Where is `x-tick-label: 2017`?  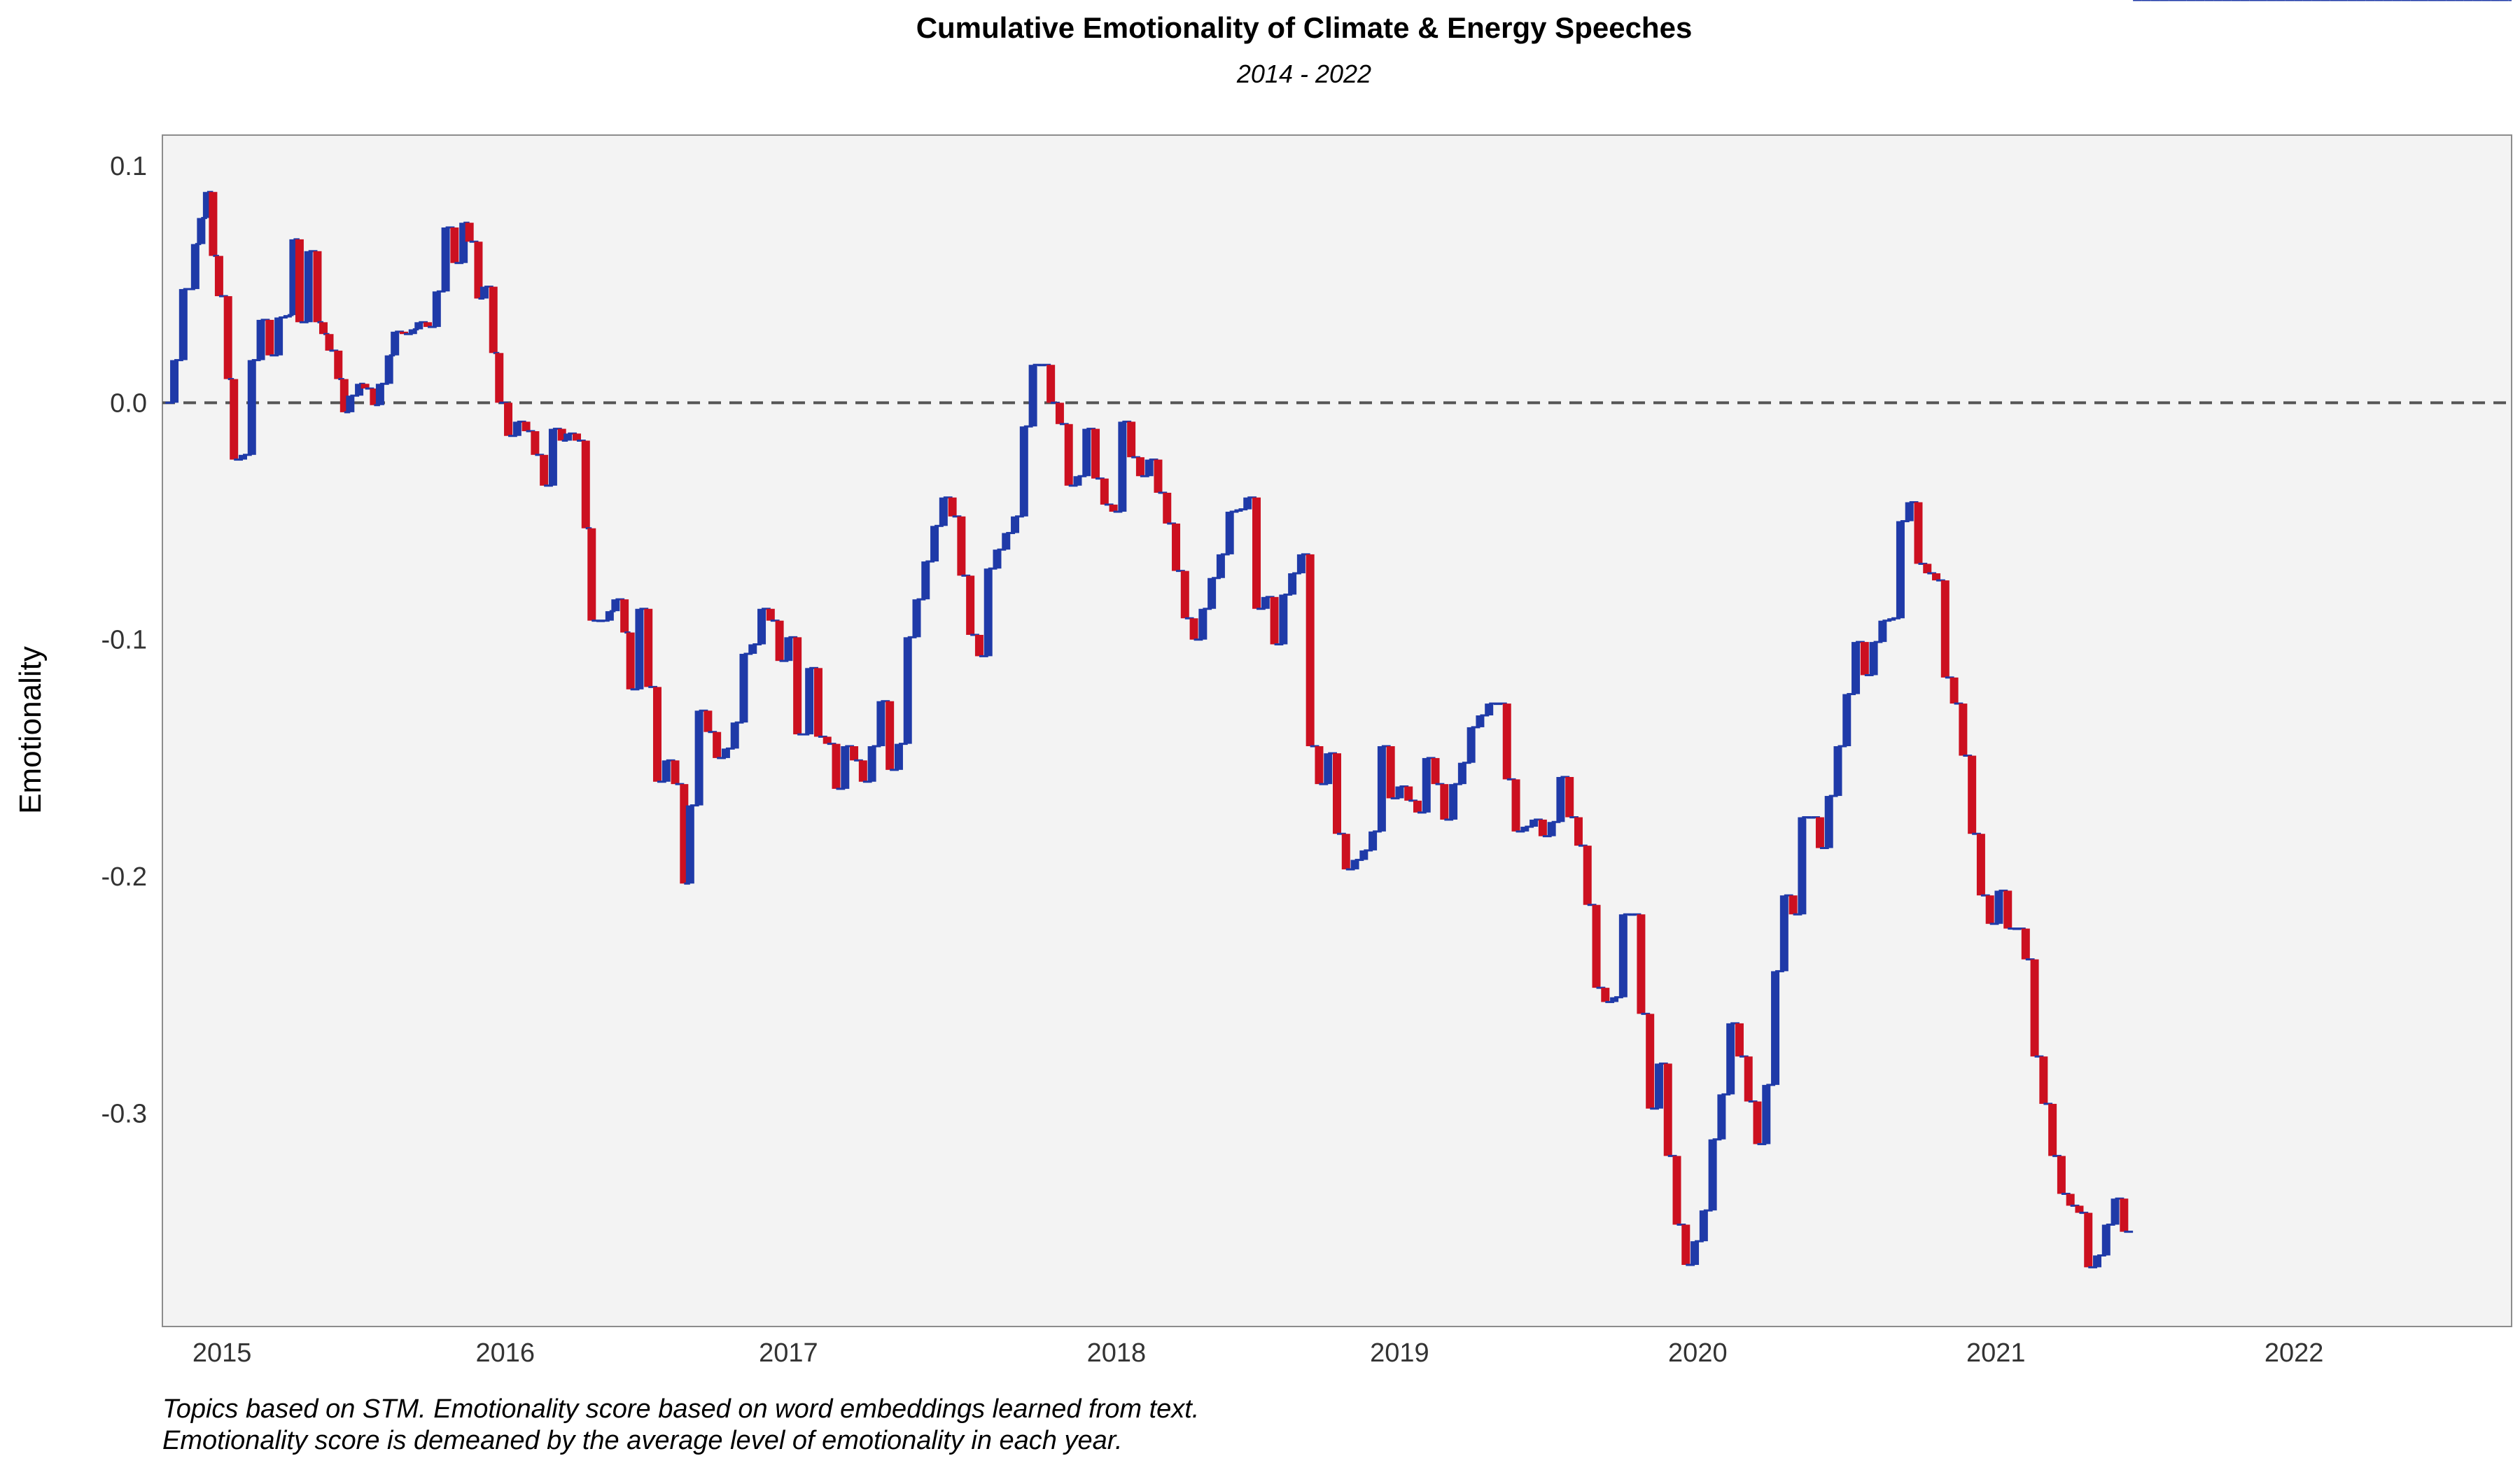 x-tick-label: 2017 is located at coordinates (788, 1353).